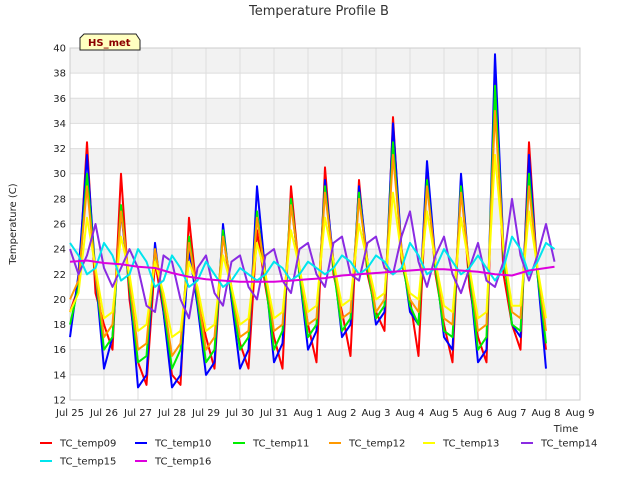  I want to click on y-tick-label: 18, so click(59, 325).